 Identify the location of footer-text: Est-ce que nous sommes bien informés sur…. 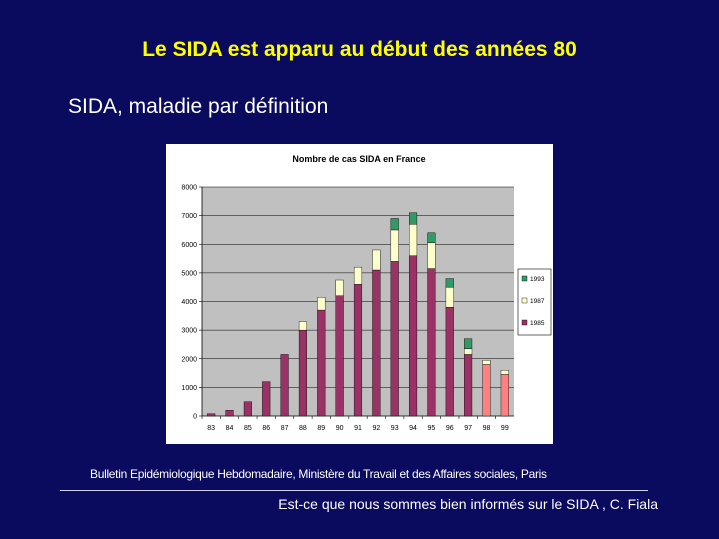
(468, 504).